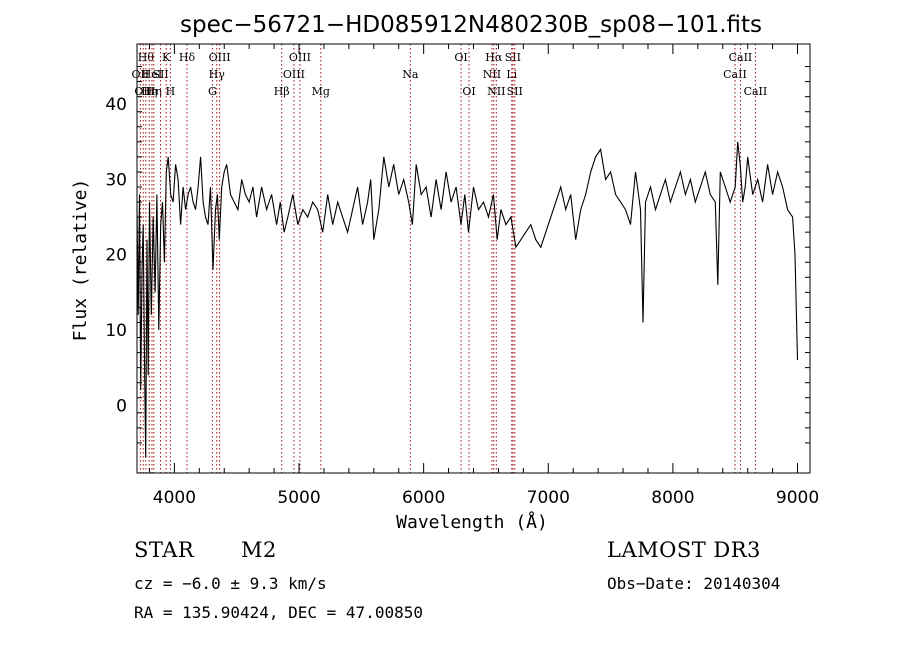 Image resolution: width=900 pixels, height=649 pixels. I want to click on redshift-cz: cz = −6.0 ± 9.3 km/s, so click(230, 583).